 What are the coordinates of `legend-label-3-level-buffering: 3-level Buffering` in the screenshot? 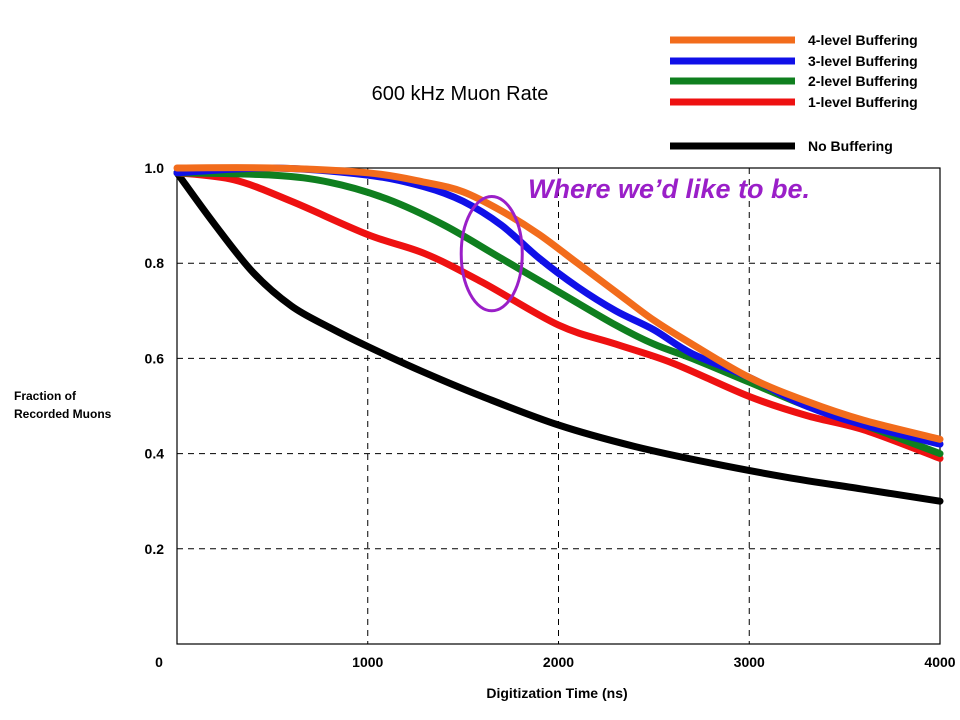 It's located at (863, 61).